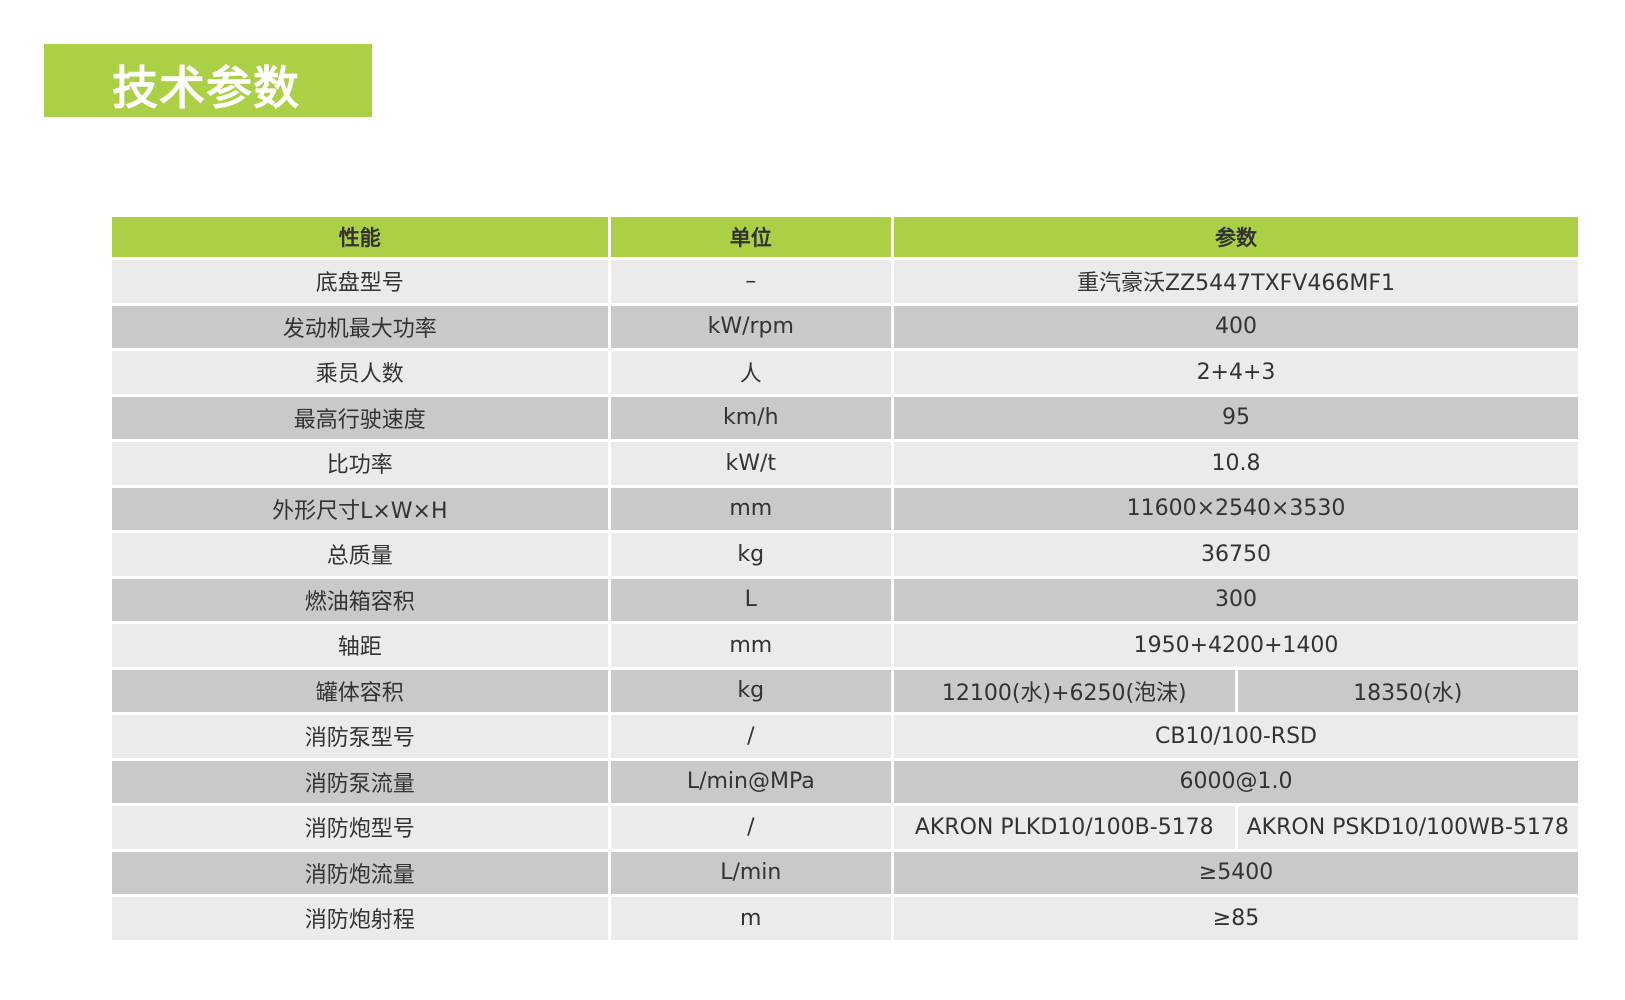 This screenshot has height=1000, width=1625. Describe the element at coordinates (360, 417) in the screenshot. I see `spec-name: 最高行驶速度` at that location.